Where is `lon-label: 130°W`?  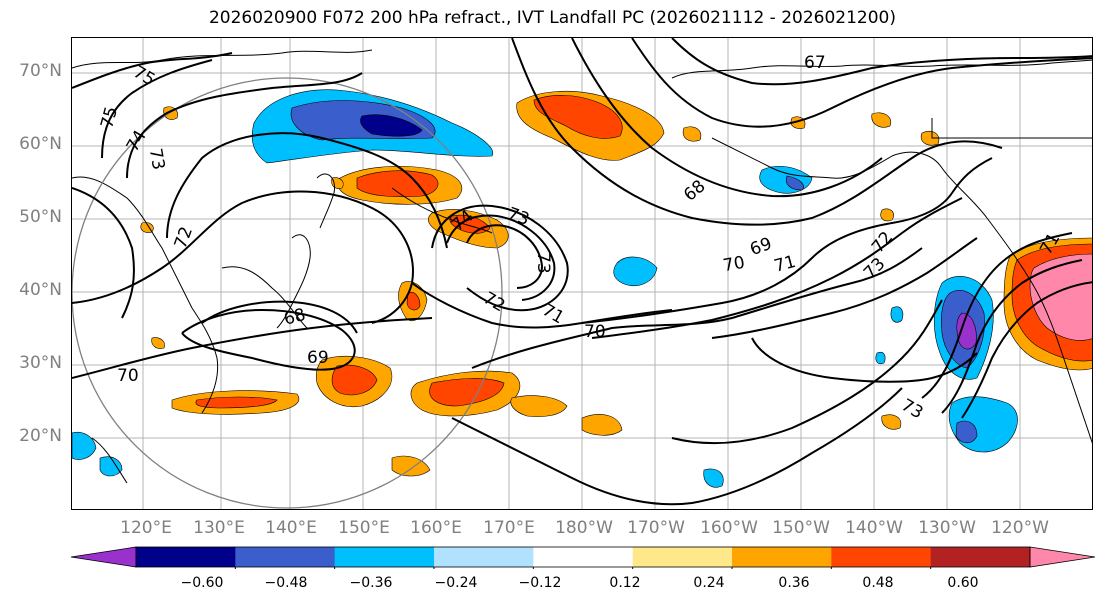 lon-label: 130°W is located at coordinates (947, 528).